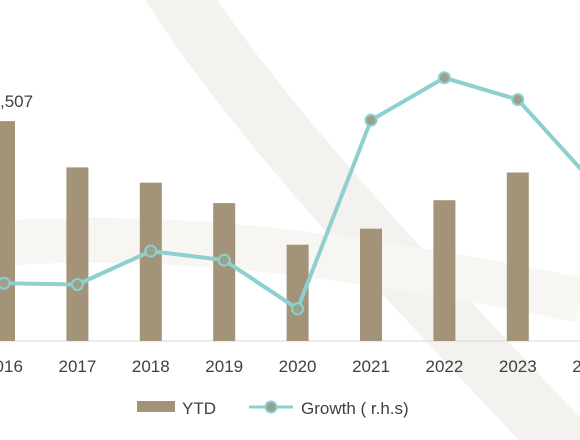 This screenshot has width=580, height=440. I want to click on growth-point-2022, so click(444, 78).